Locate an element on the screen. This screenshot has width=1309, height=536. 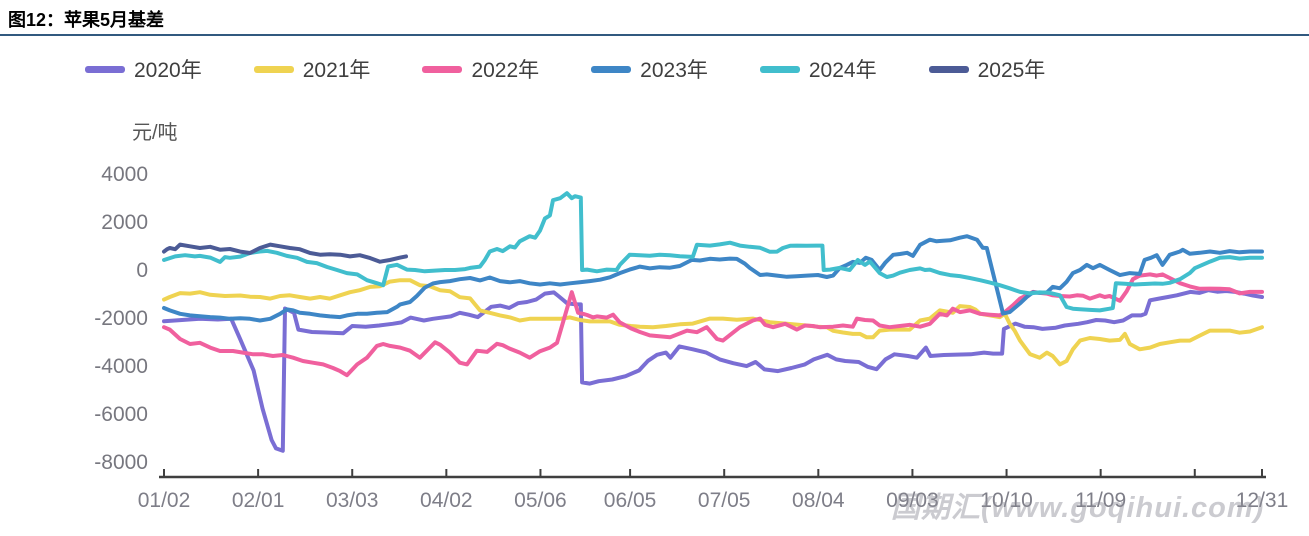
chart-legend: 2020年 2021年 2022年 2023年 2024年 2025年 is located at coordinates (591, 69).